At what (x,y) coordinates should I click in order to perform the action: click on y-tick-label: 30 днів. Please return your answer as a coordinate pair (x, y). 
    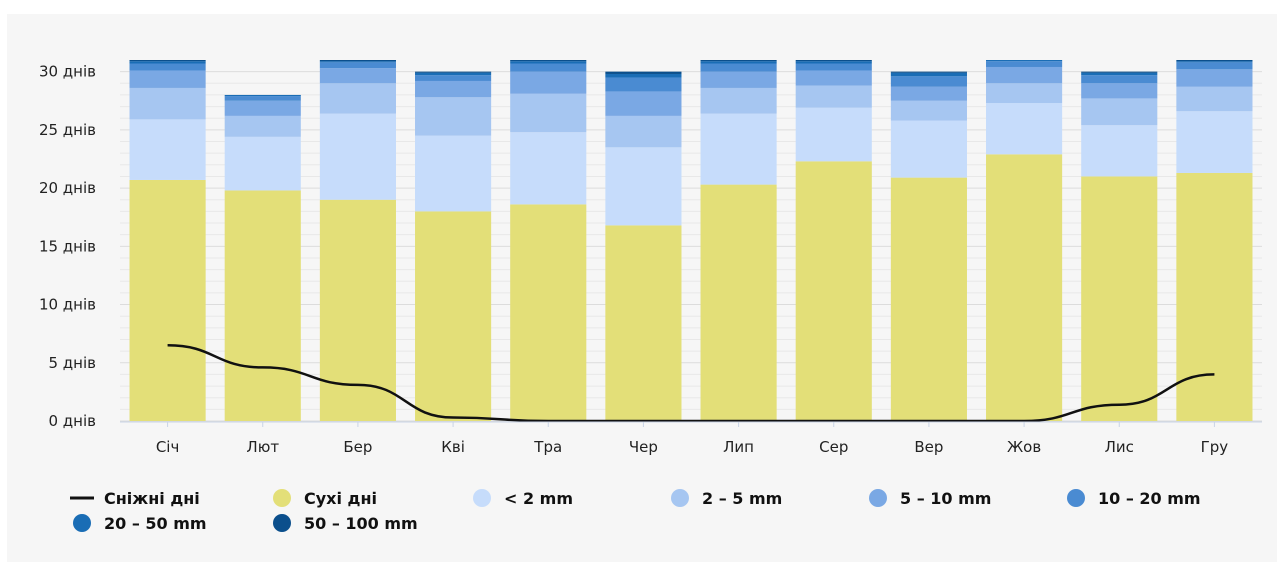
    Looking at the image, I should click on (67, 72).